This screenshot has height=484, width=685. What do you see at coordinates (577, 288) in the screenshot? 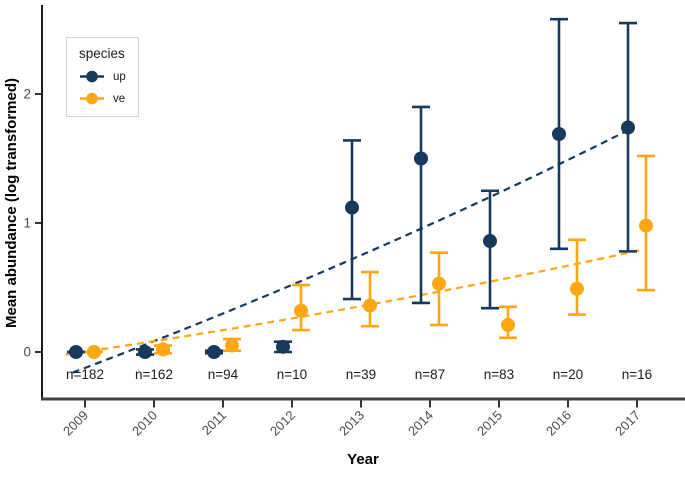
I see `point-ve-2016` at bounding box center [577, 288].